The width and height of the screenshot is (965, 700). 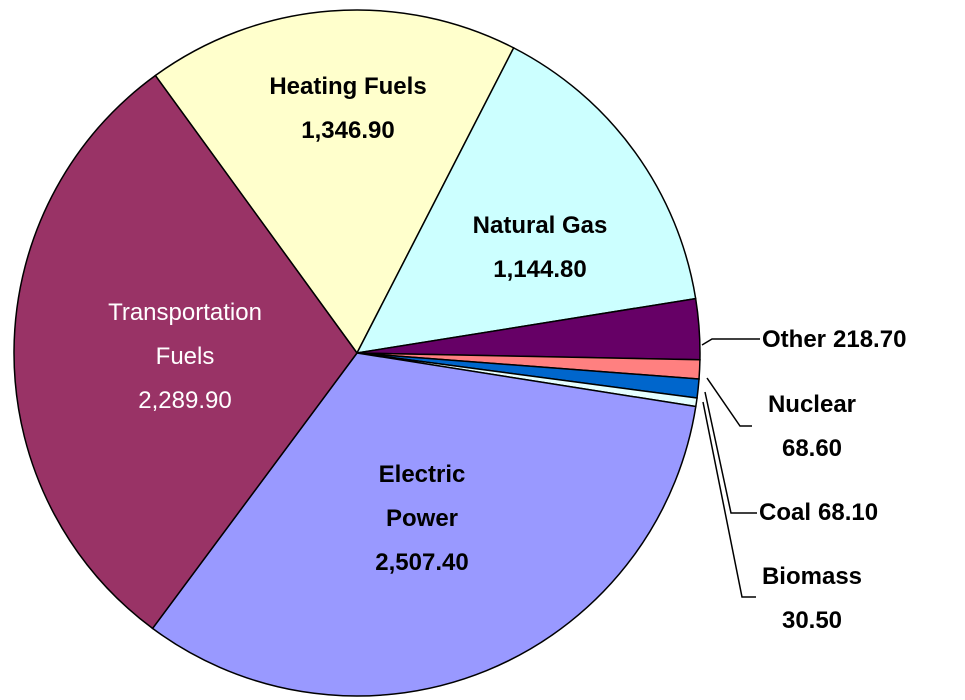 I want to click on slice-name: Electric Power, so click(x=422, y=496).